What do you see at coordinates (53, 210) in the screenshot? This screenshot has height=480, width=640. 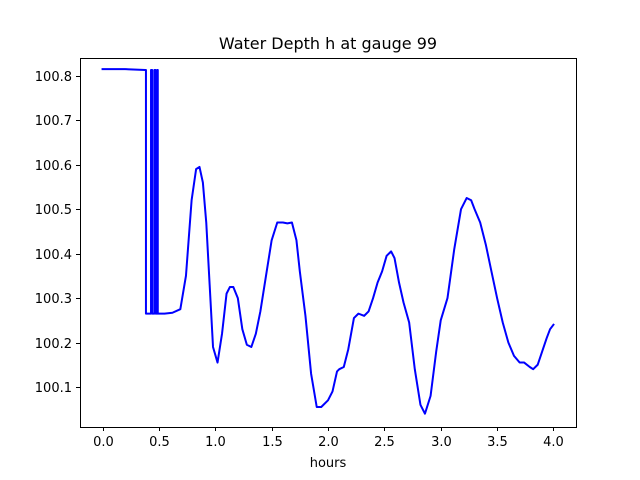 I see `y-tick-label: 100.5` at bounding box center [53, 210].